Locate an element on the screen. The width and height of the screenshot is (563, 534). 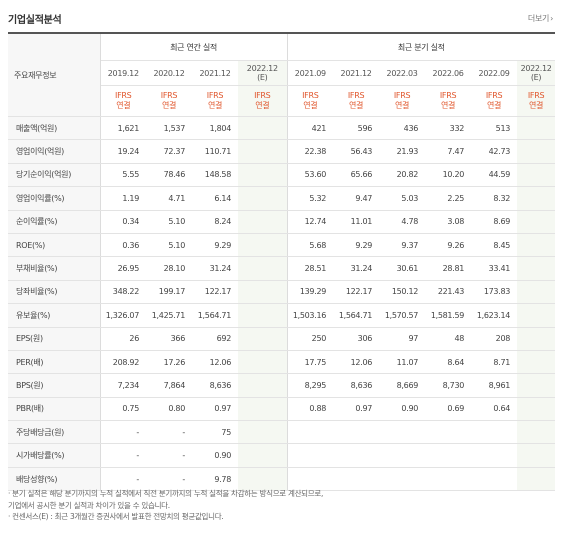
quarter-value: 8.32 is located at coordinates (494, 198).